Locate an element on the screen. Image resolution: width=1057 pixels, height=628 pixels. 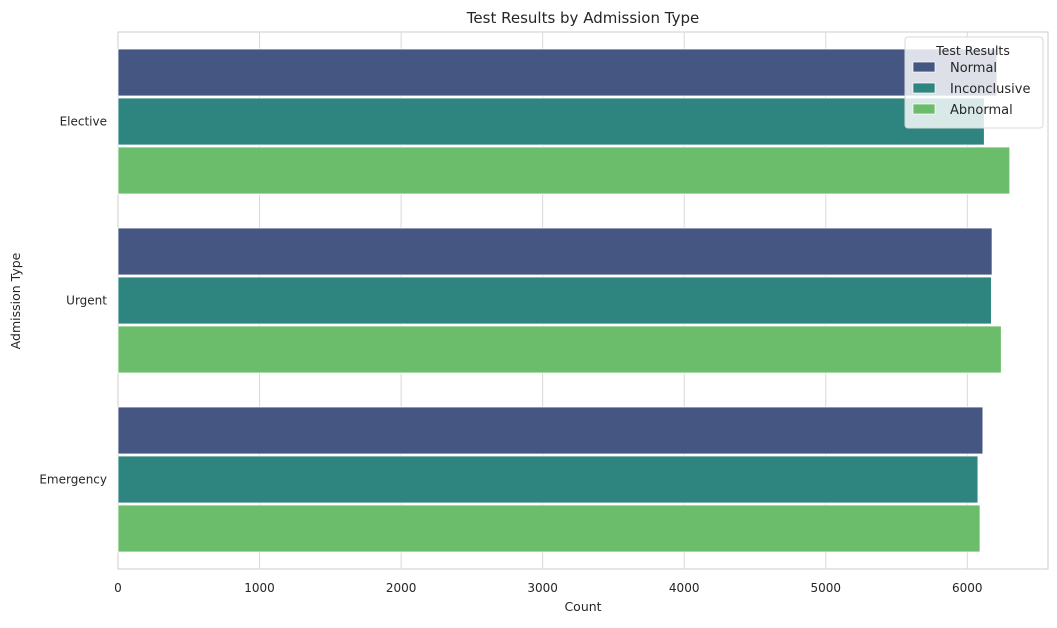
x-tick-label: 2000 is located at coordinates (401, 588).